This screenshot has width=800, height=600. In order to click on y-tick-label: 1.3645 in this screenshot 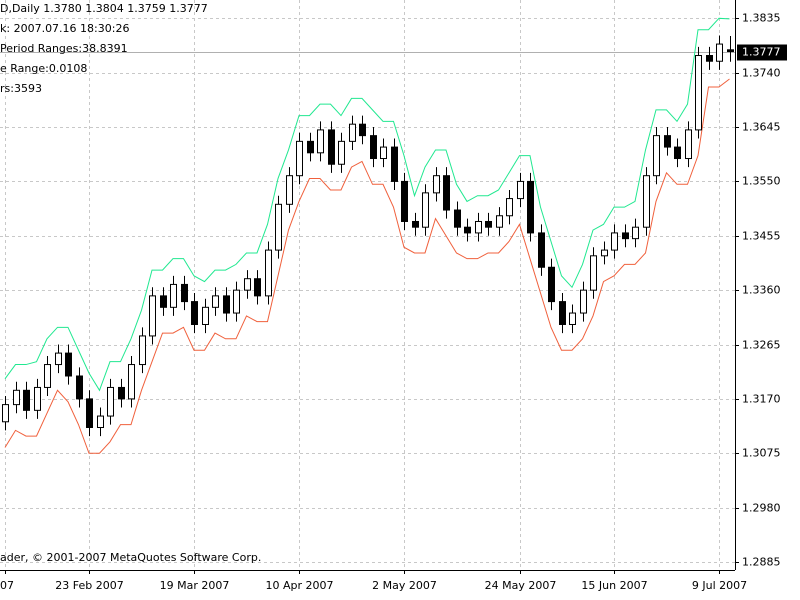, I will do `click(761, 127)`.